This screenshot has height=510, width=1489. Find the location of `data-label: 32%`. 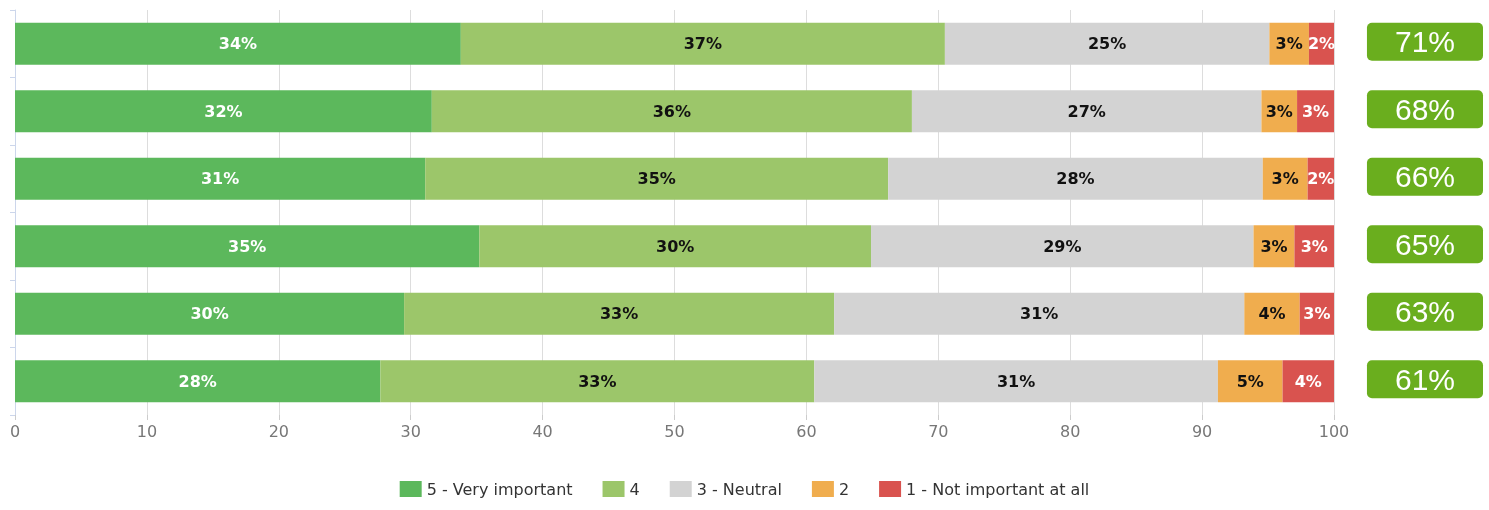

data-label: 32% is located at coordinates (223, 111).